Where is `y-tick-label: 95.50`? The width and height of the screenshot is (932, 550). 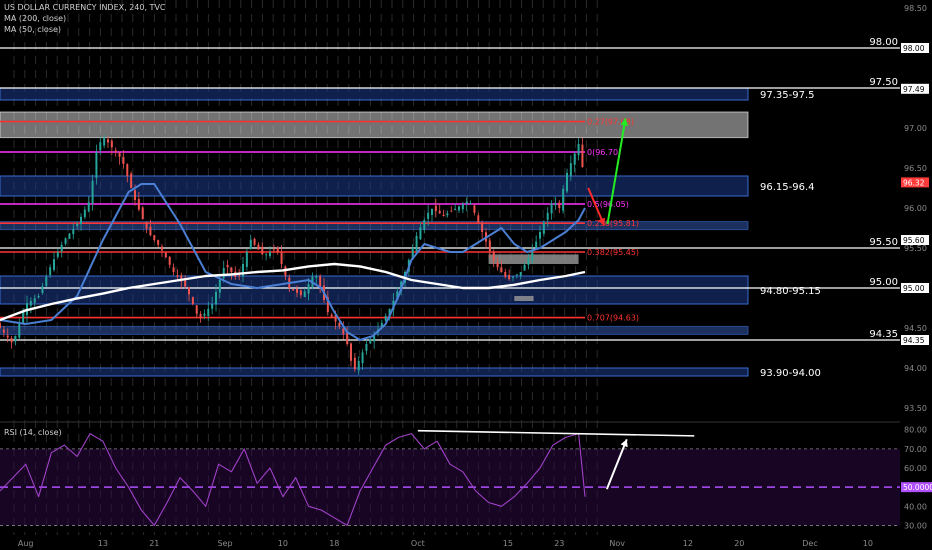
y-tick-label: 95.50 is located at coordinates (915, 248).